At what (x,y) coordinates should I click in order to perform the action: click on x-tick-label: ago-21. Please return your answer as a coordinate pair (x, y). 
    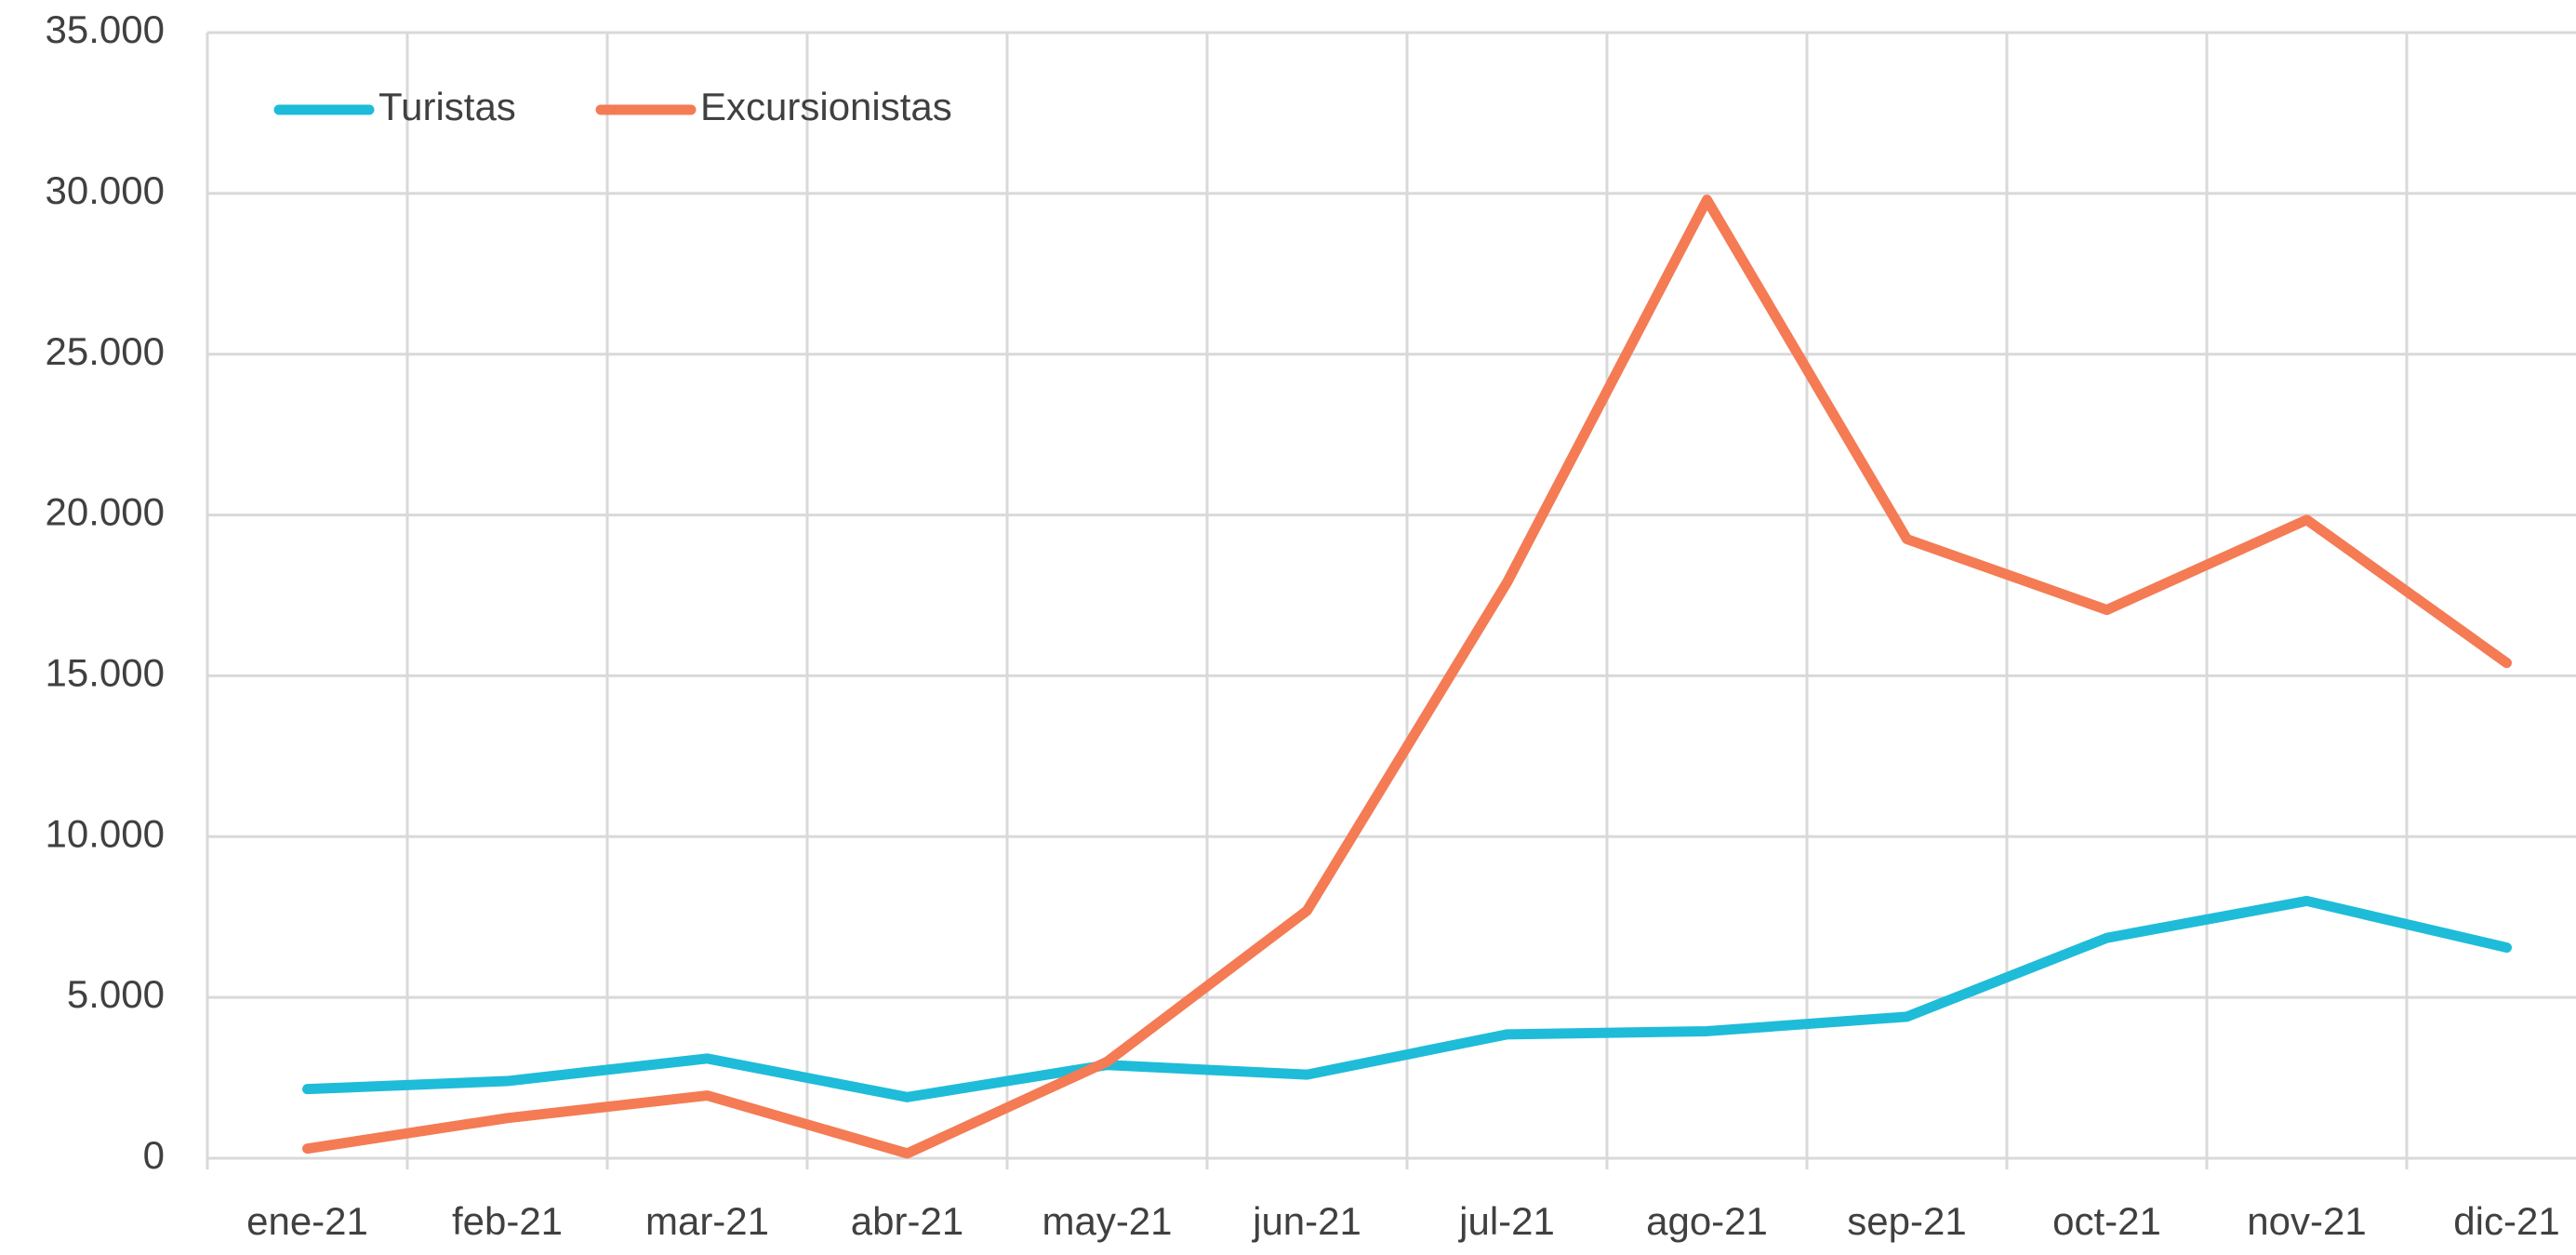
    Looking at the image, I should click on (1707, 1221).